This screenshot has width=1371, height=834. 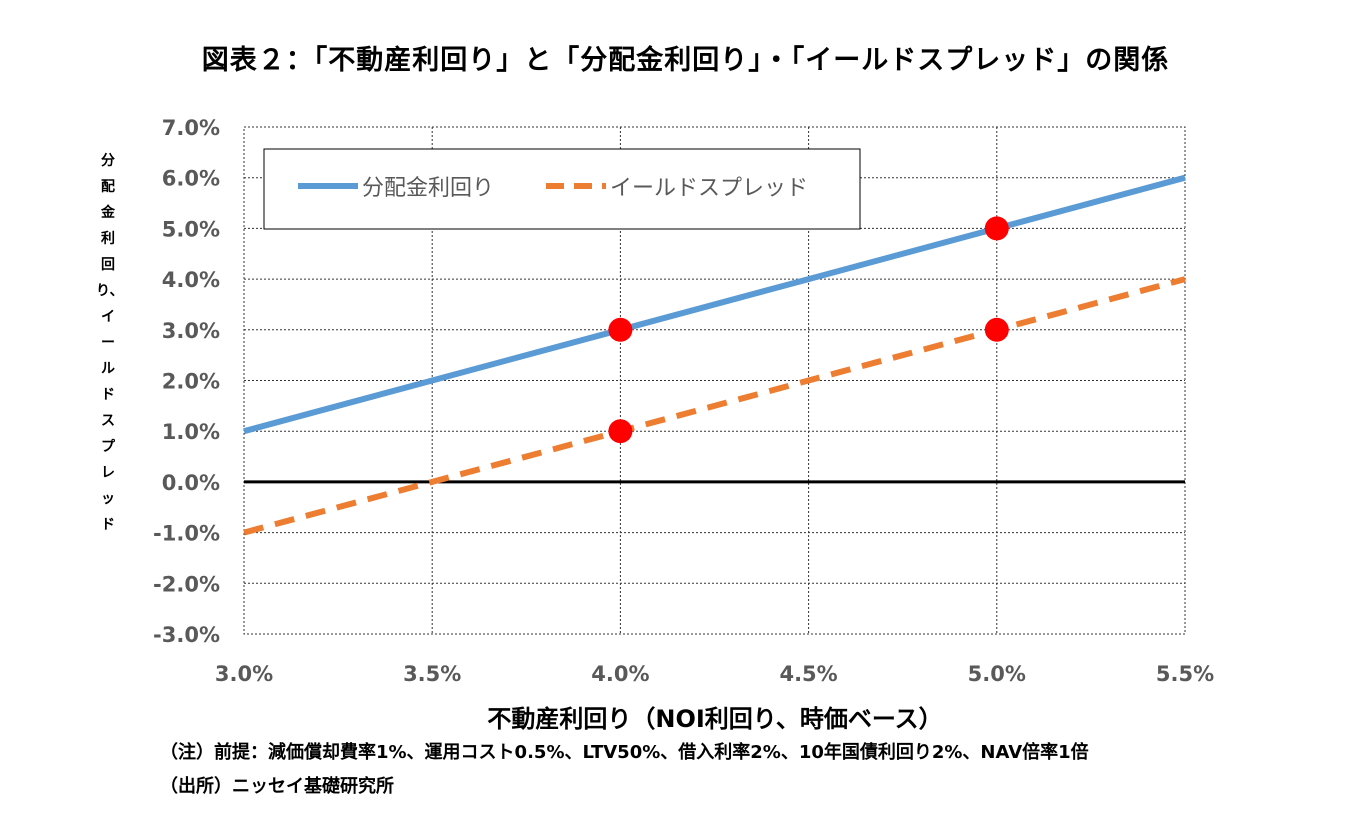 I want to click on y-tick-label: 4.0%, so click(x=191, y=280).